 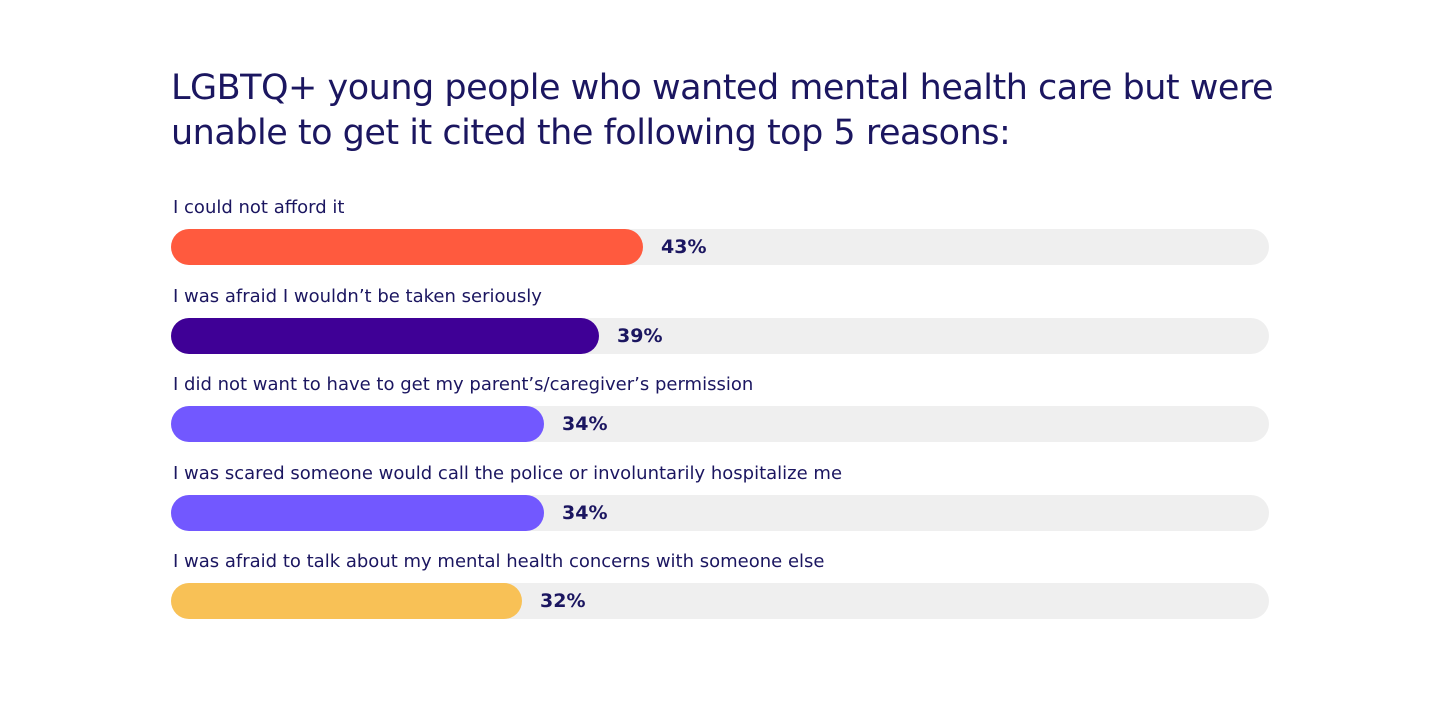 I want to click on bar-category-label: I could not afford it, so click(x=259, y=207).